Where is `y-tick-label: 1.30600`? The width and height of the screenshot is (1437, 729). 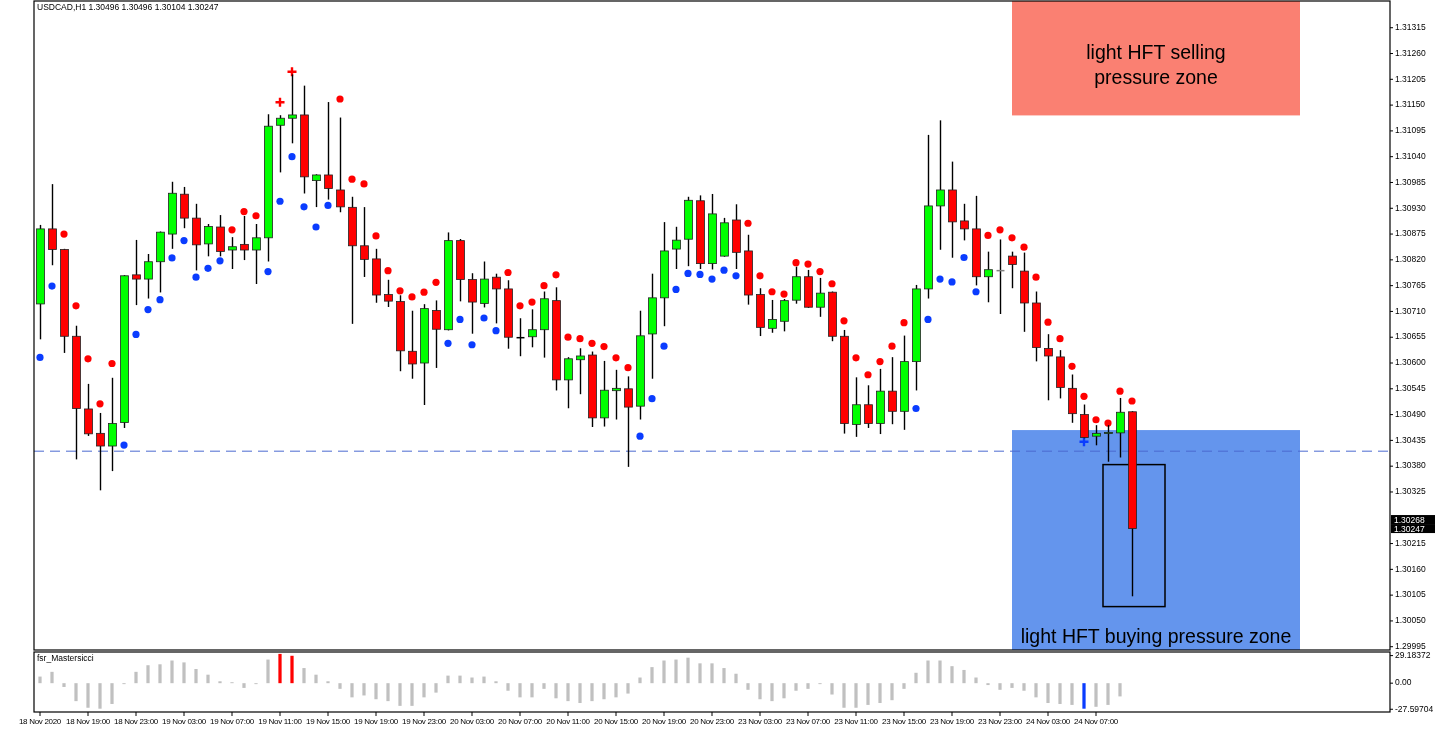 y-tick-label: 1.30600 is located at coordinates (1410, 362).